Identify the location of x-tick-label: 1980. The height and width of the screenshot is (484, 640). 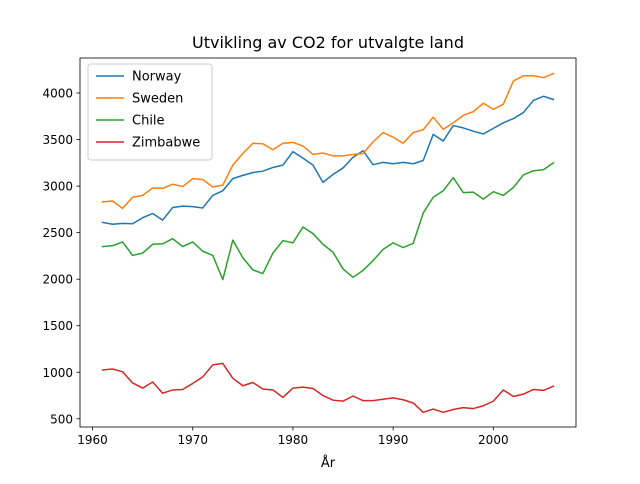
(293, 440).